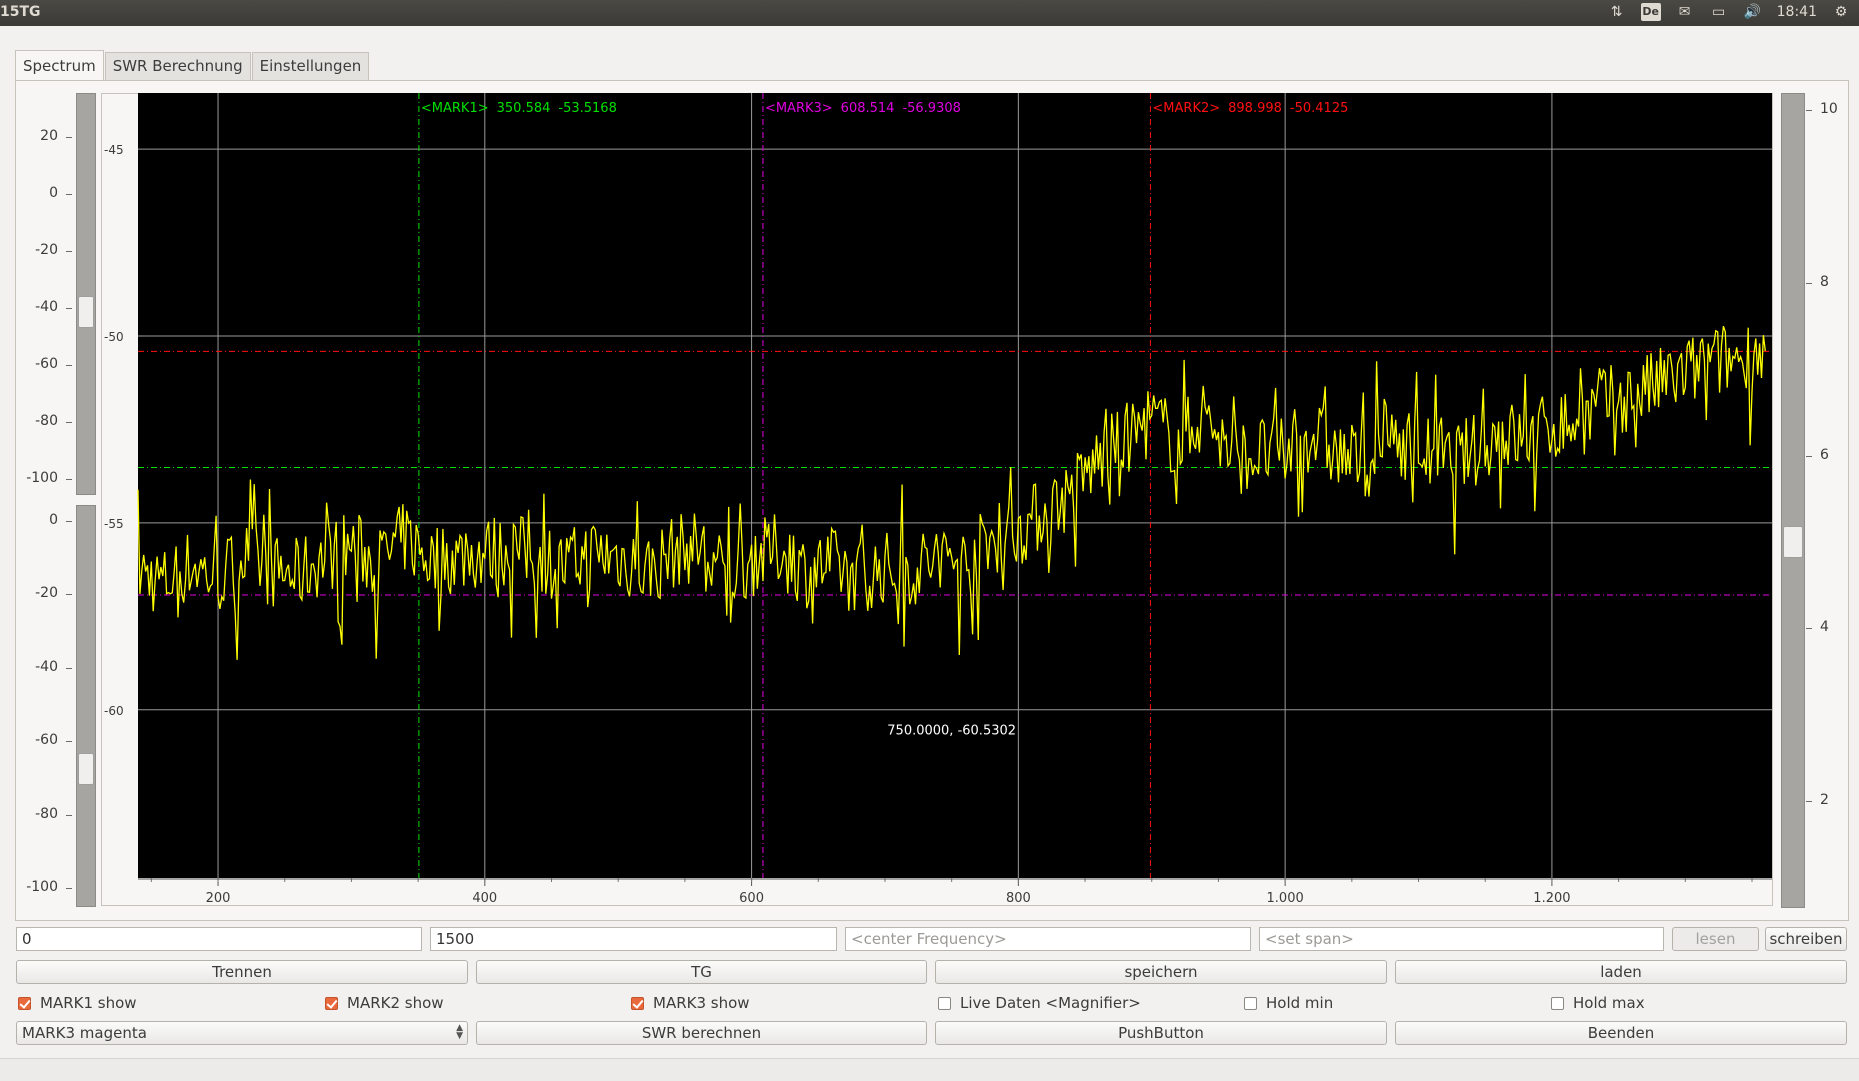  What do you see at coordinates (1039, 1003) in the screenshot?
I see `live-daten-checkbox: Live Daten <Magnifier>` at bounding box center [1039, 1003].